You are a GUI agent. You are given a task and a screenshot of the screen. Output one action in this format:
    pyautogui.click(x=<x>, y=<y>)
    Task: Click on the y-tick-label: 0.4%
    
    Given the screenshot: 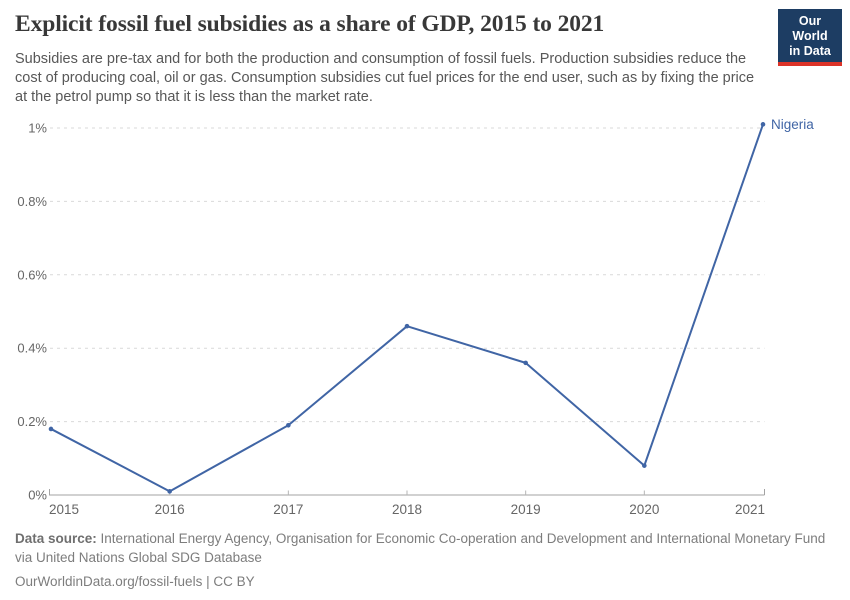 What is the action you would take?
    pyautogui.click(x=32, y=348)
    